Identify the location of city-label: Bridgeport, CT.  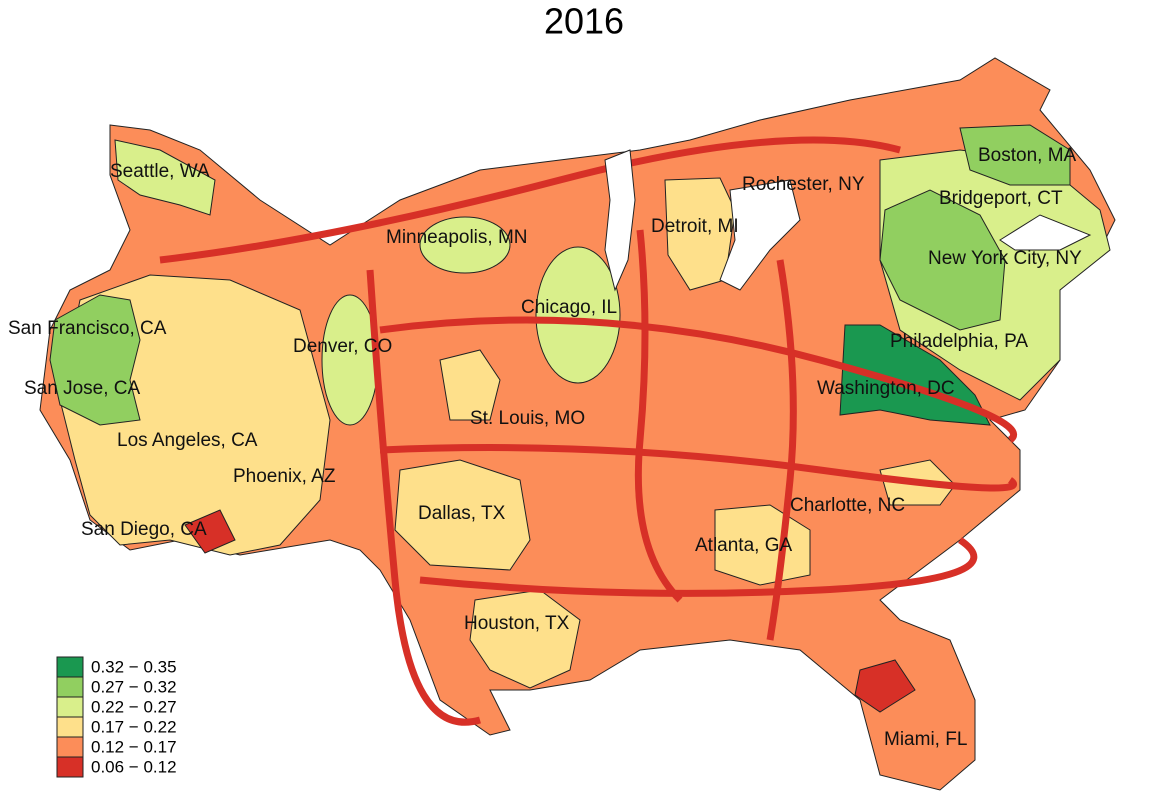
(1001, 198).